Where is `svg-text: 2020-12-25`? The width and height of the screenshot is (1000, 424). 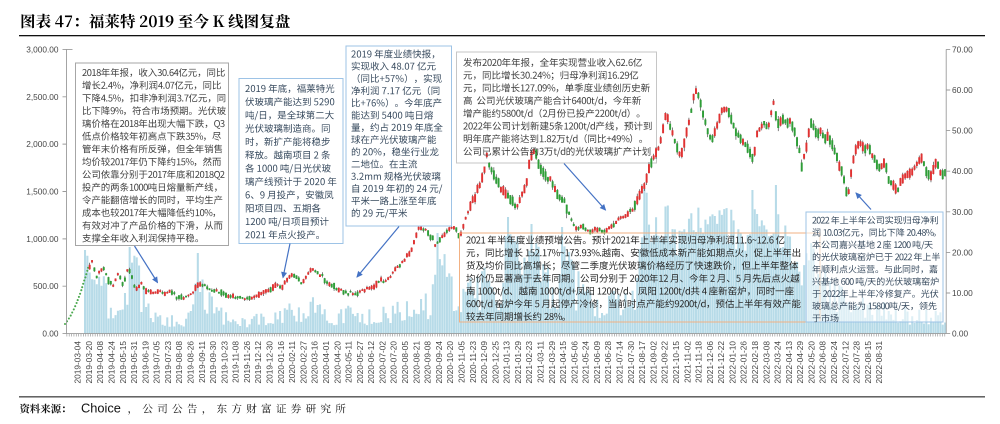 svg-text: 2020-12-25 is located at coordinates (495, 362).